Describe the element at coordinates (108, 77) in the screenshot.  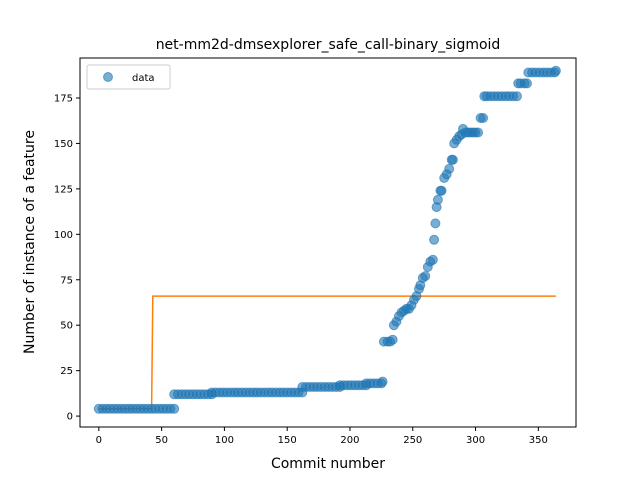
I see `legend-marker-data` at that location.